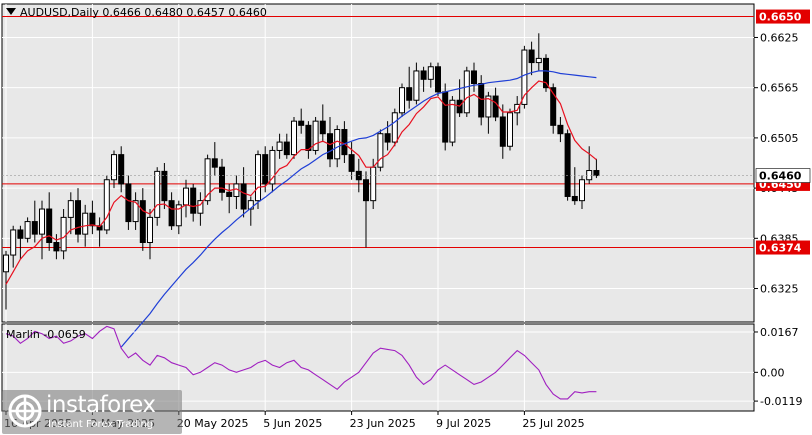 The width and height of the screenshot is (812, 435). Describe the element at coordinates (11, 11) in the screenshot. I see `dropdown-triangle-icon` at that location.